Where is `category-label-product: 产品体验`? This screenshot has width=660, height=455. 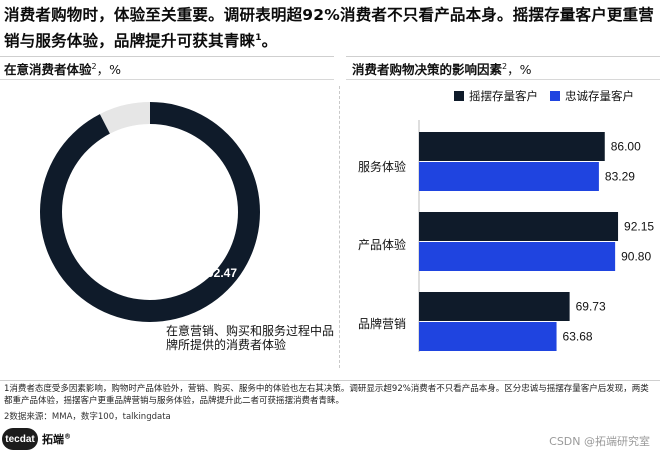
category-label-product: 产品体验 is located at coordinates (382, 245).